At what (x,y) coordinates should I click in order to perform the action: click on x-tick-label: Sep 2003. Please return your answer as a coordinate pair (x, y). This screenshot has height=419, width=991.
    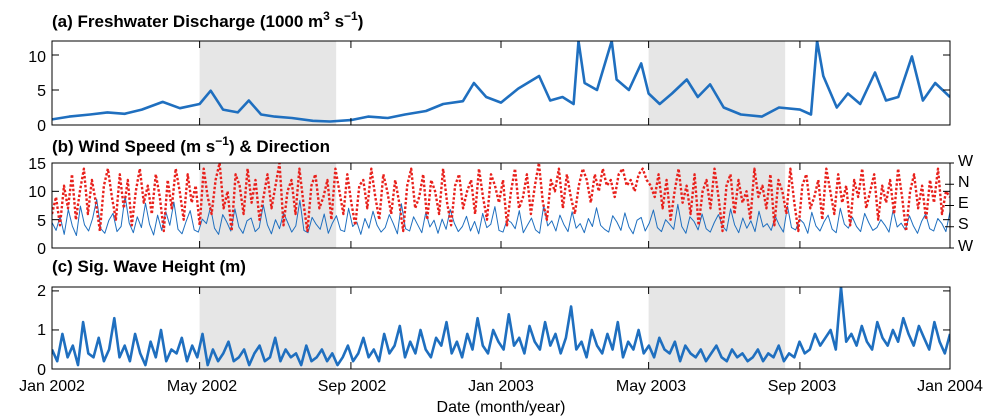
    Looking at the image, I should click on (802, 386).